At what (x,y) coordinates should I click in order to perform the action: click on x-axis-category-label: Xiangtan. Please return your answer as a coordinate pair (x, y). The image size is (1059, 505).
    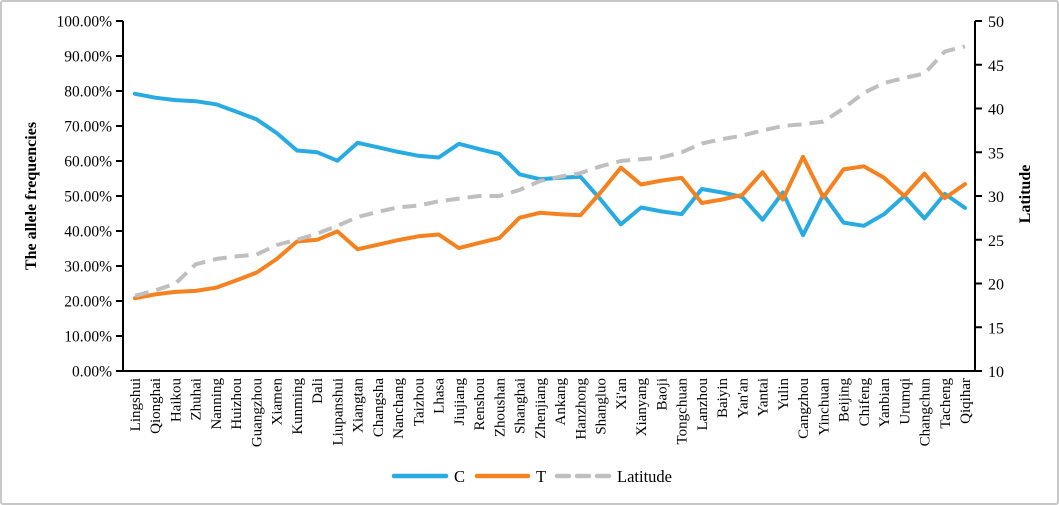
    Looking at the image, I should click on (359, 405).